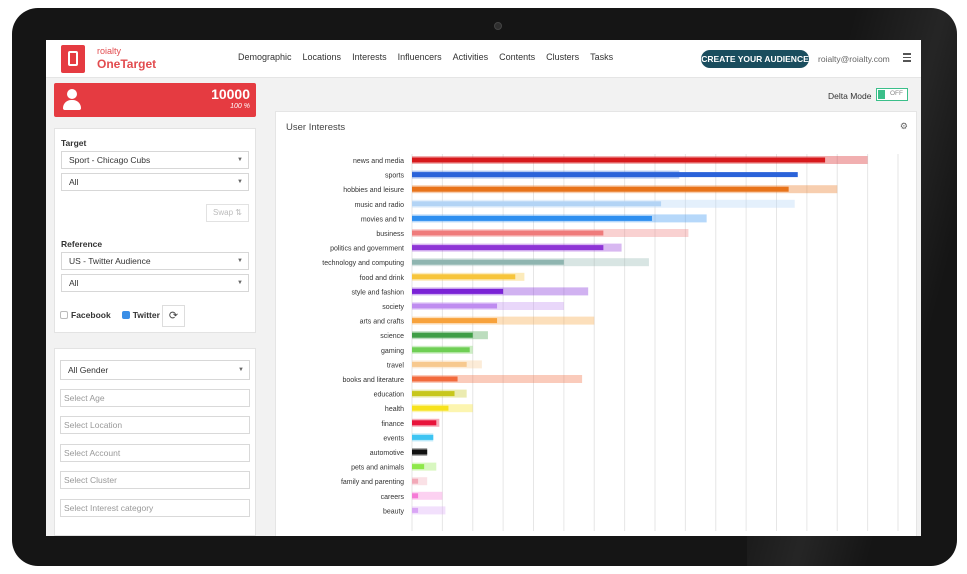  Describe the element at coordinates (238, 212) in the screenshot. I see `swap-icon: ⇅` at that location.